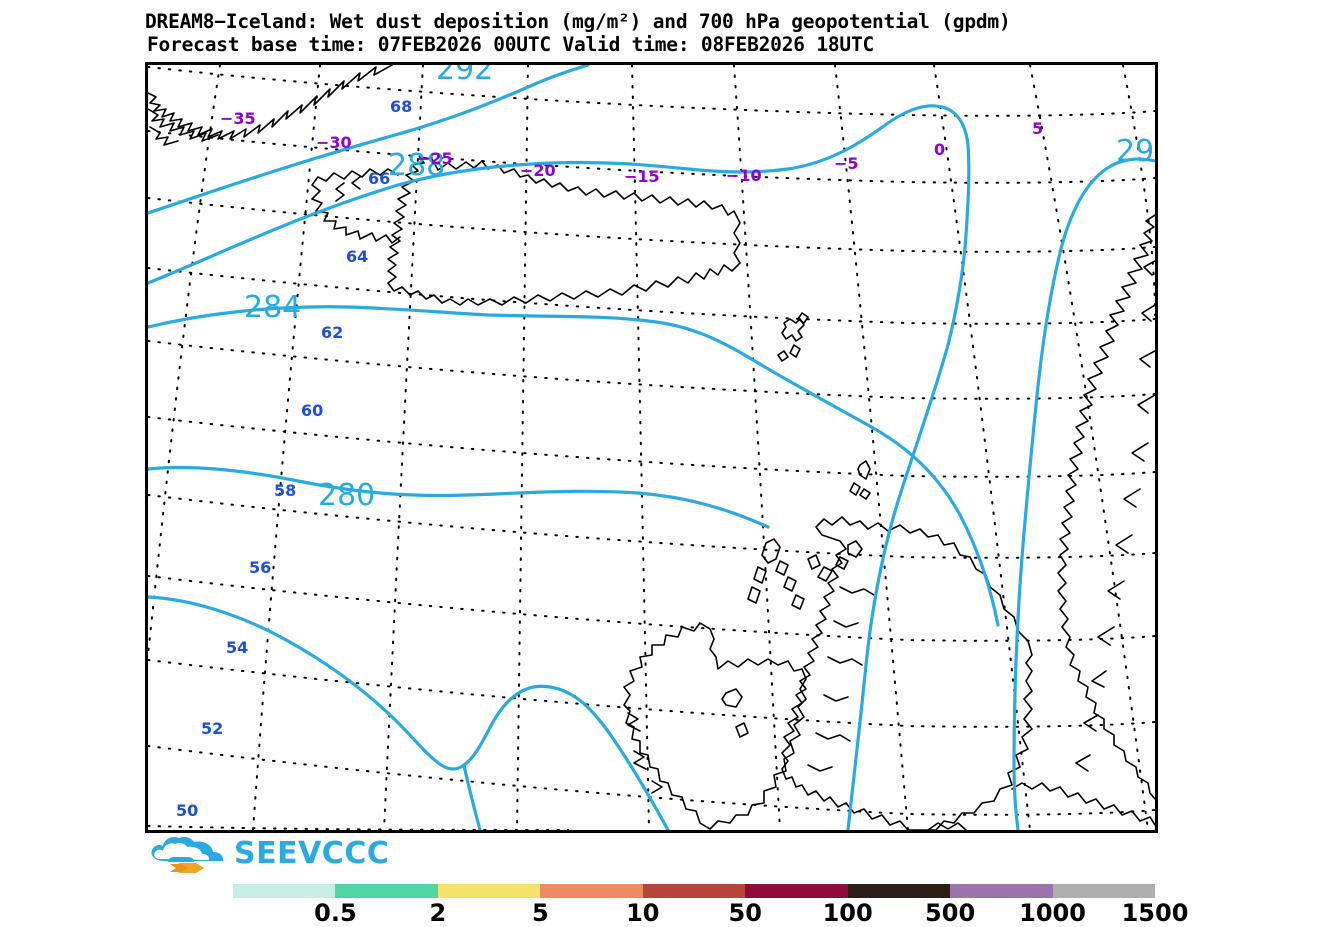  What do you see at coordinates (1155, 913) in the screenshot?
I see `colorbar-label-1500: 1500` at bounding box center [1155, 913].